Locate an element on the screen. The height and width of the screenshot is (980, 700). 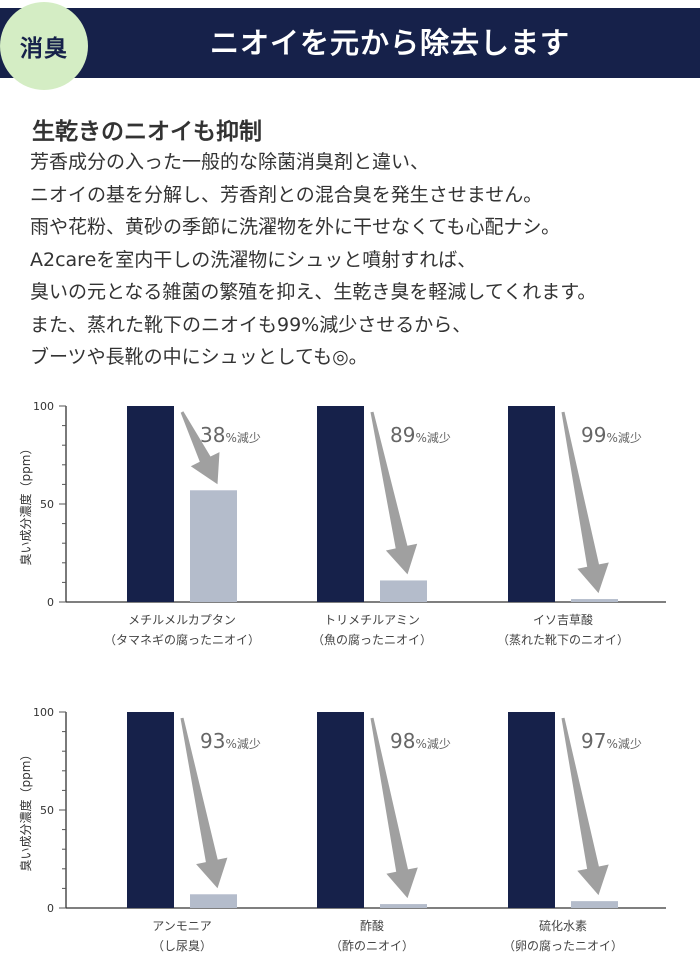
page-title: ニオイを元から除去します is located at coordinates (389, 43).